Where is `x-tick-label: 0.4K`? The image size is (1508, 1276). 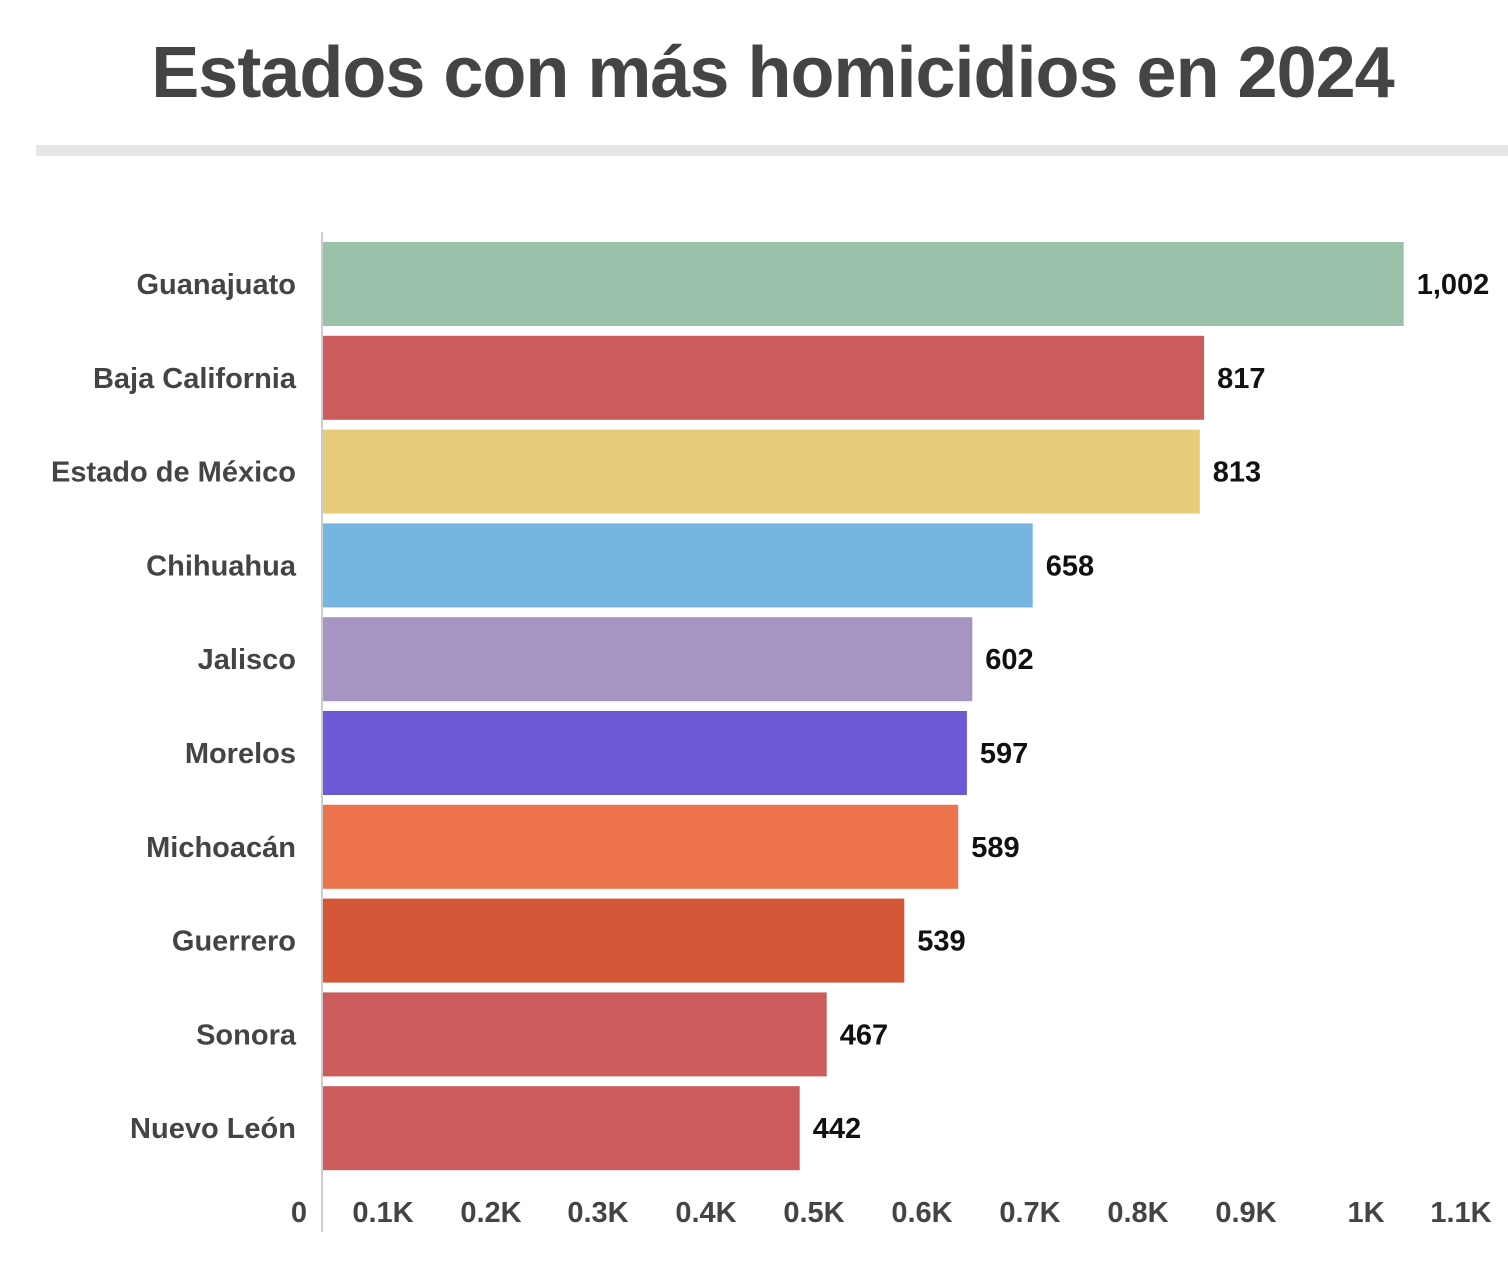 x-tick-label: 0.4K is located at coordinates (705, 1213).